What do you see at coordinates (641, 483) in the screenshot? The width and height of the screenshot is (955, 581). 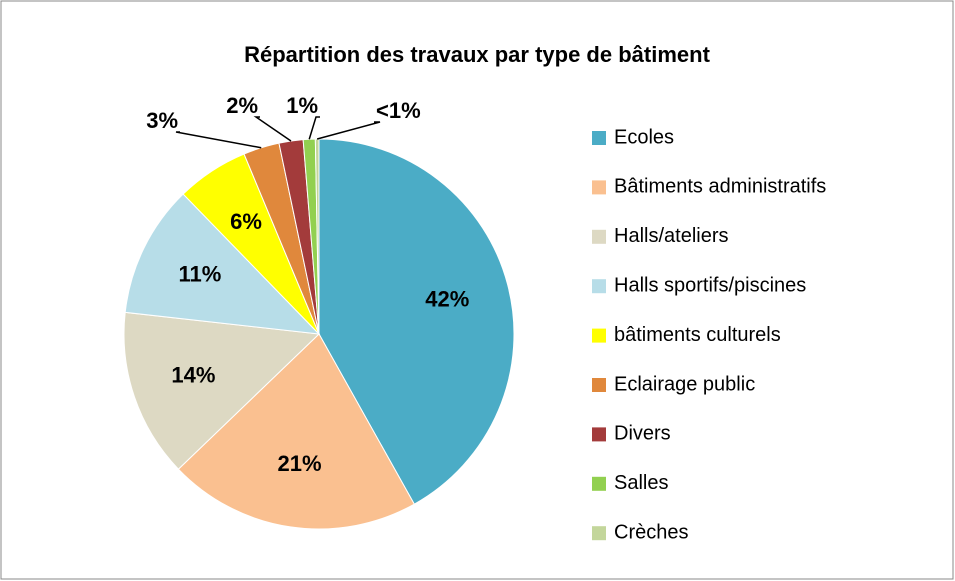 I see `legend-label: Salles` at bounding box center [641, 483].